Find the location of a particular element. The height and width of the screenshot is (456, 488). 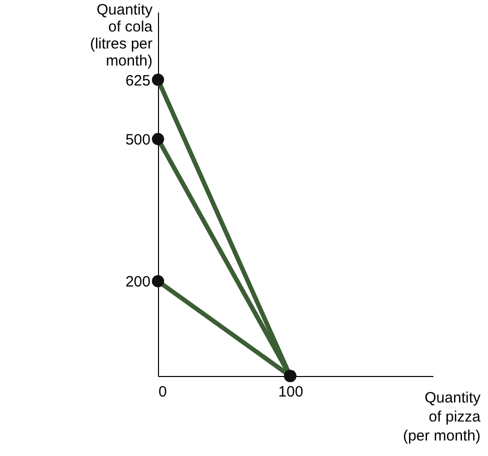

x-axis-title: Quantity of pizza (per month) is located at coordinates (442, 417).